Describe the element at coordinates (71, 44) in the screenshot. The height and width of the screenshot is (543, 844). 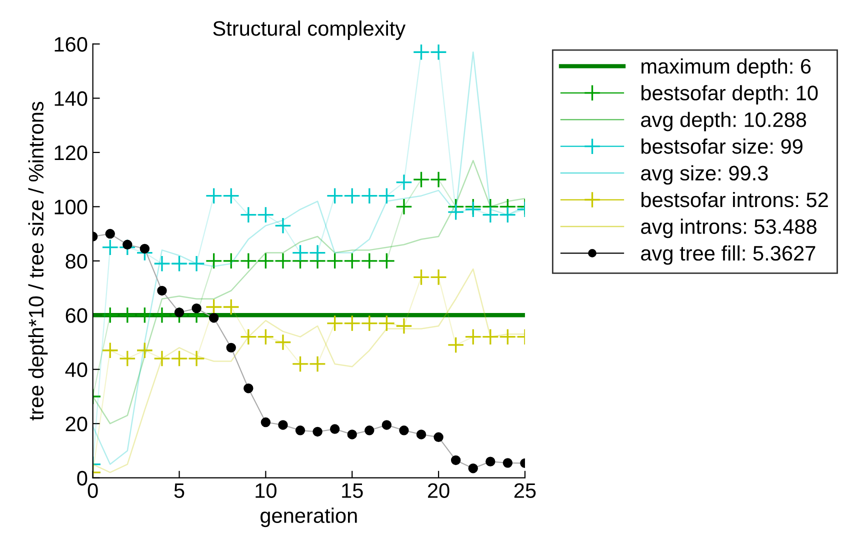
I see `y-tick-label: 160` at that location.